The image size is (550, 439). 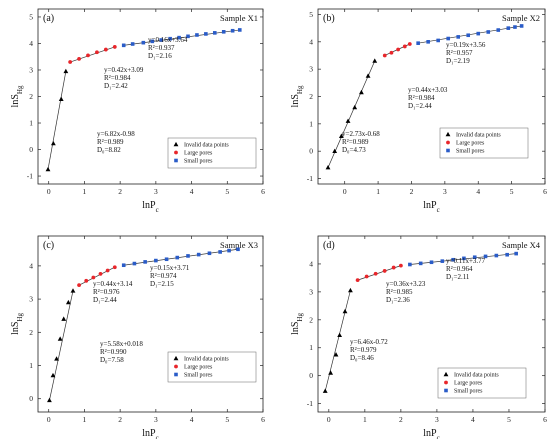 I want to click on fit-annotation-1: y=6.82x-0.98 R²=0.989 D₀=8.82, so click(x=116, y=142).